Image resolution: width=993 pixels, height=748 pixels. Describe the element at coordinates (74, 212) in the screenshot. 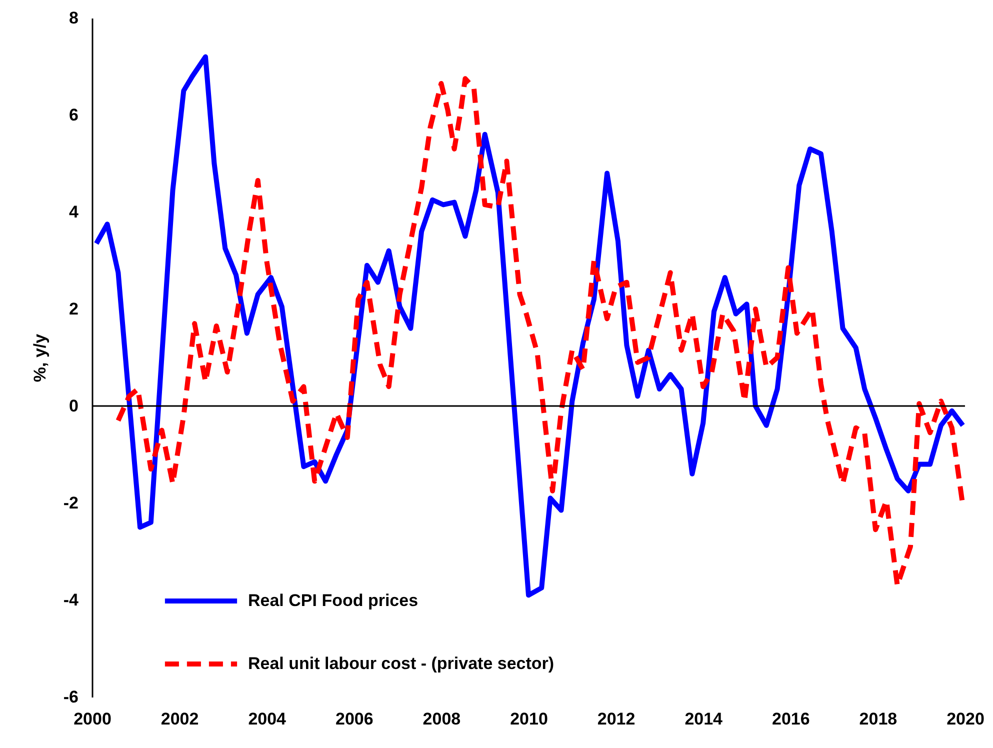

I see `y-tick-label: 4` at that location.